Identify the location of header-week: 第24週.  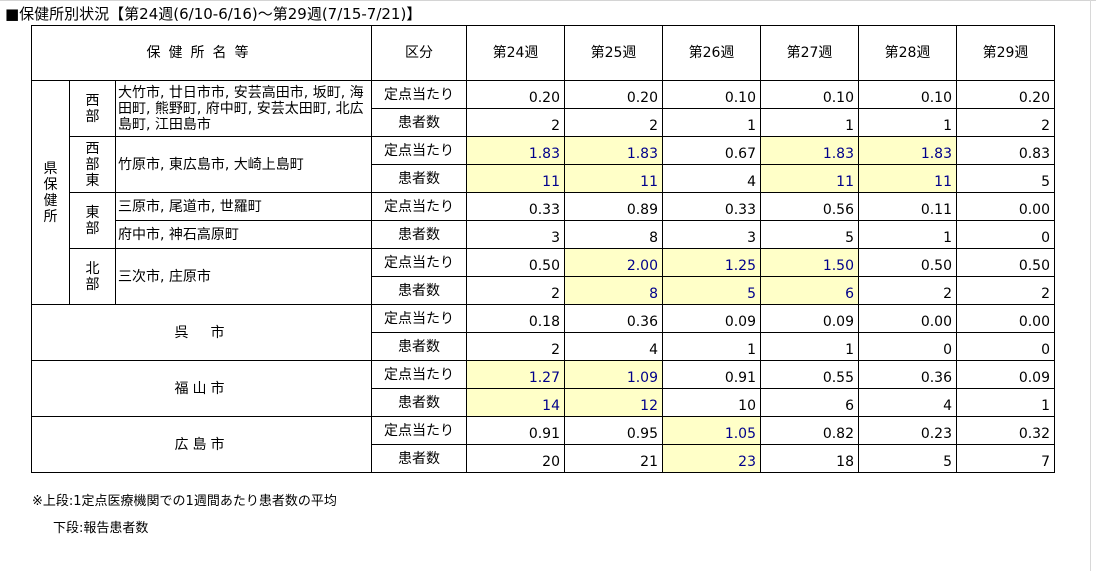
(515, 53).